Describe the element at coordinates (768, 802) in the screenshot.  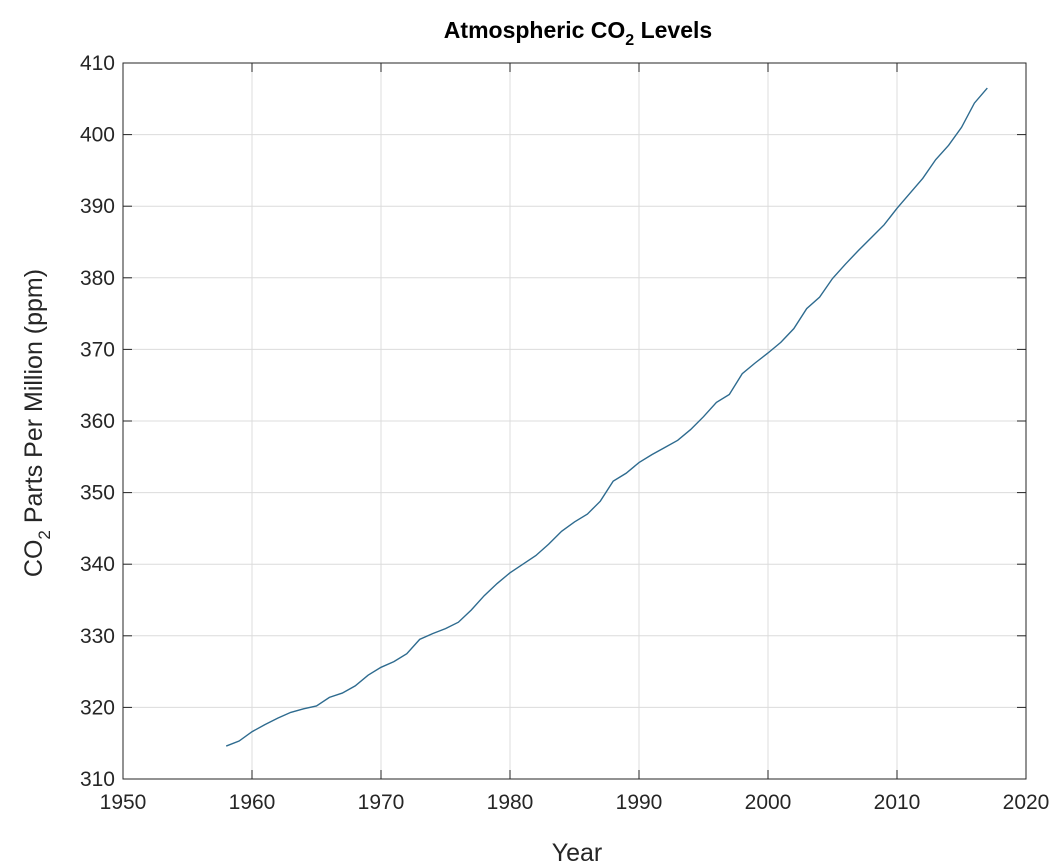
I see `x-tick-label: 2000` at that location.